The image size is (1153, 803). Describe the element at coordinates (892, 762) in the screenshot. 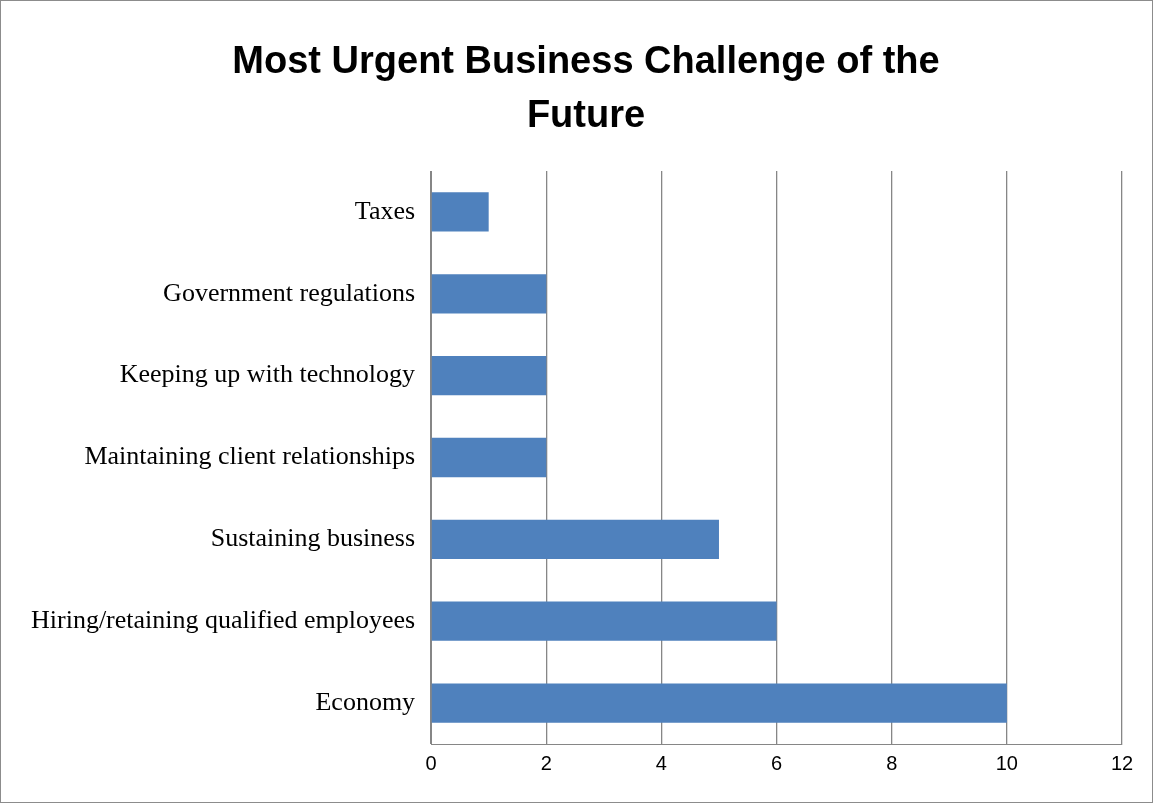

I see `x-tick-label: 8` at that location.